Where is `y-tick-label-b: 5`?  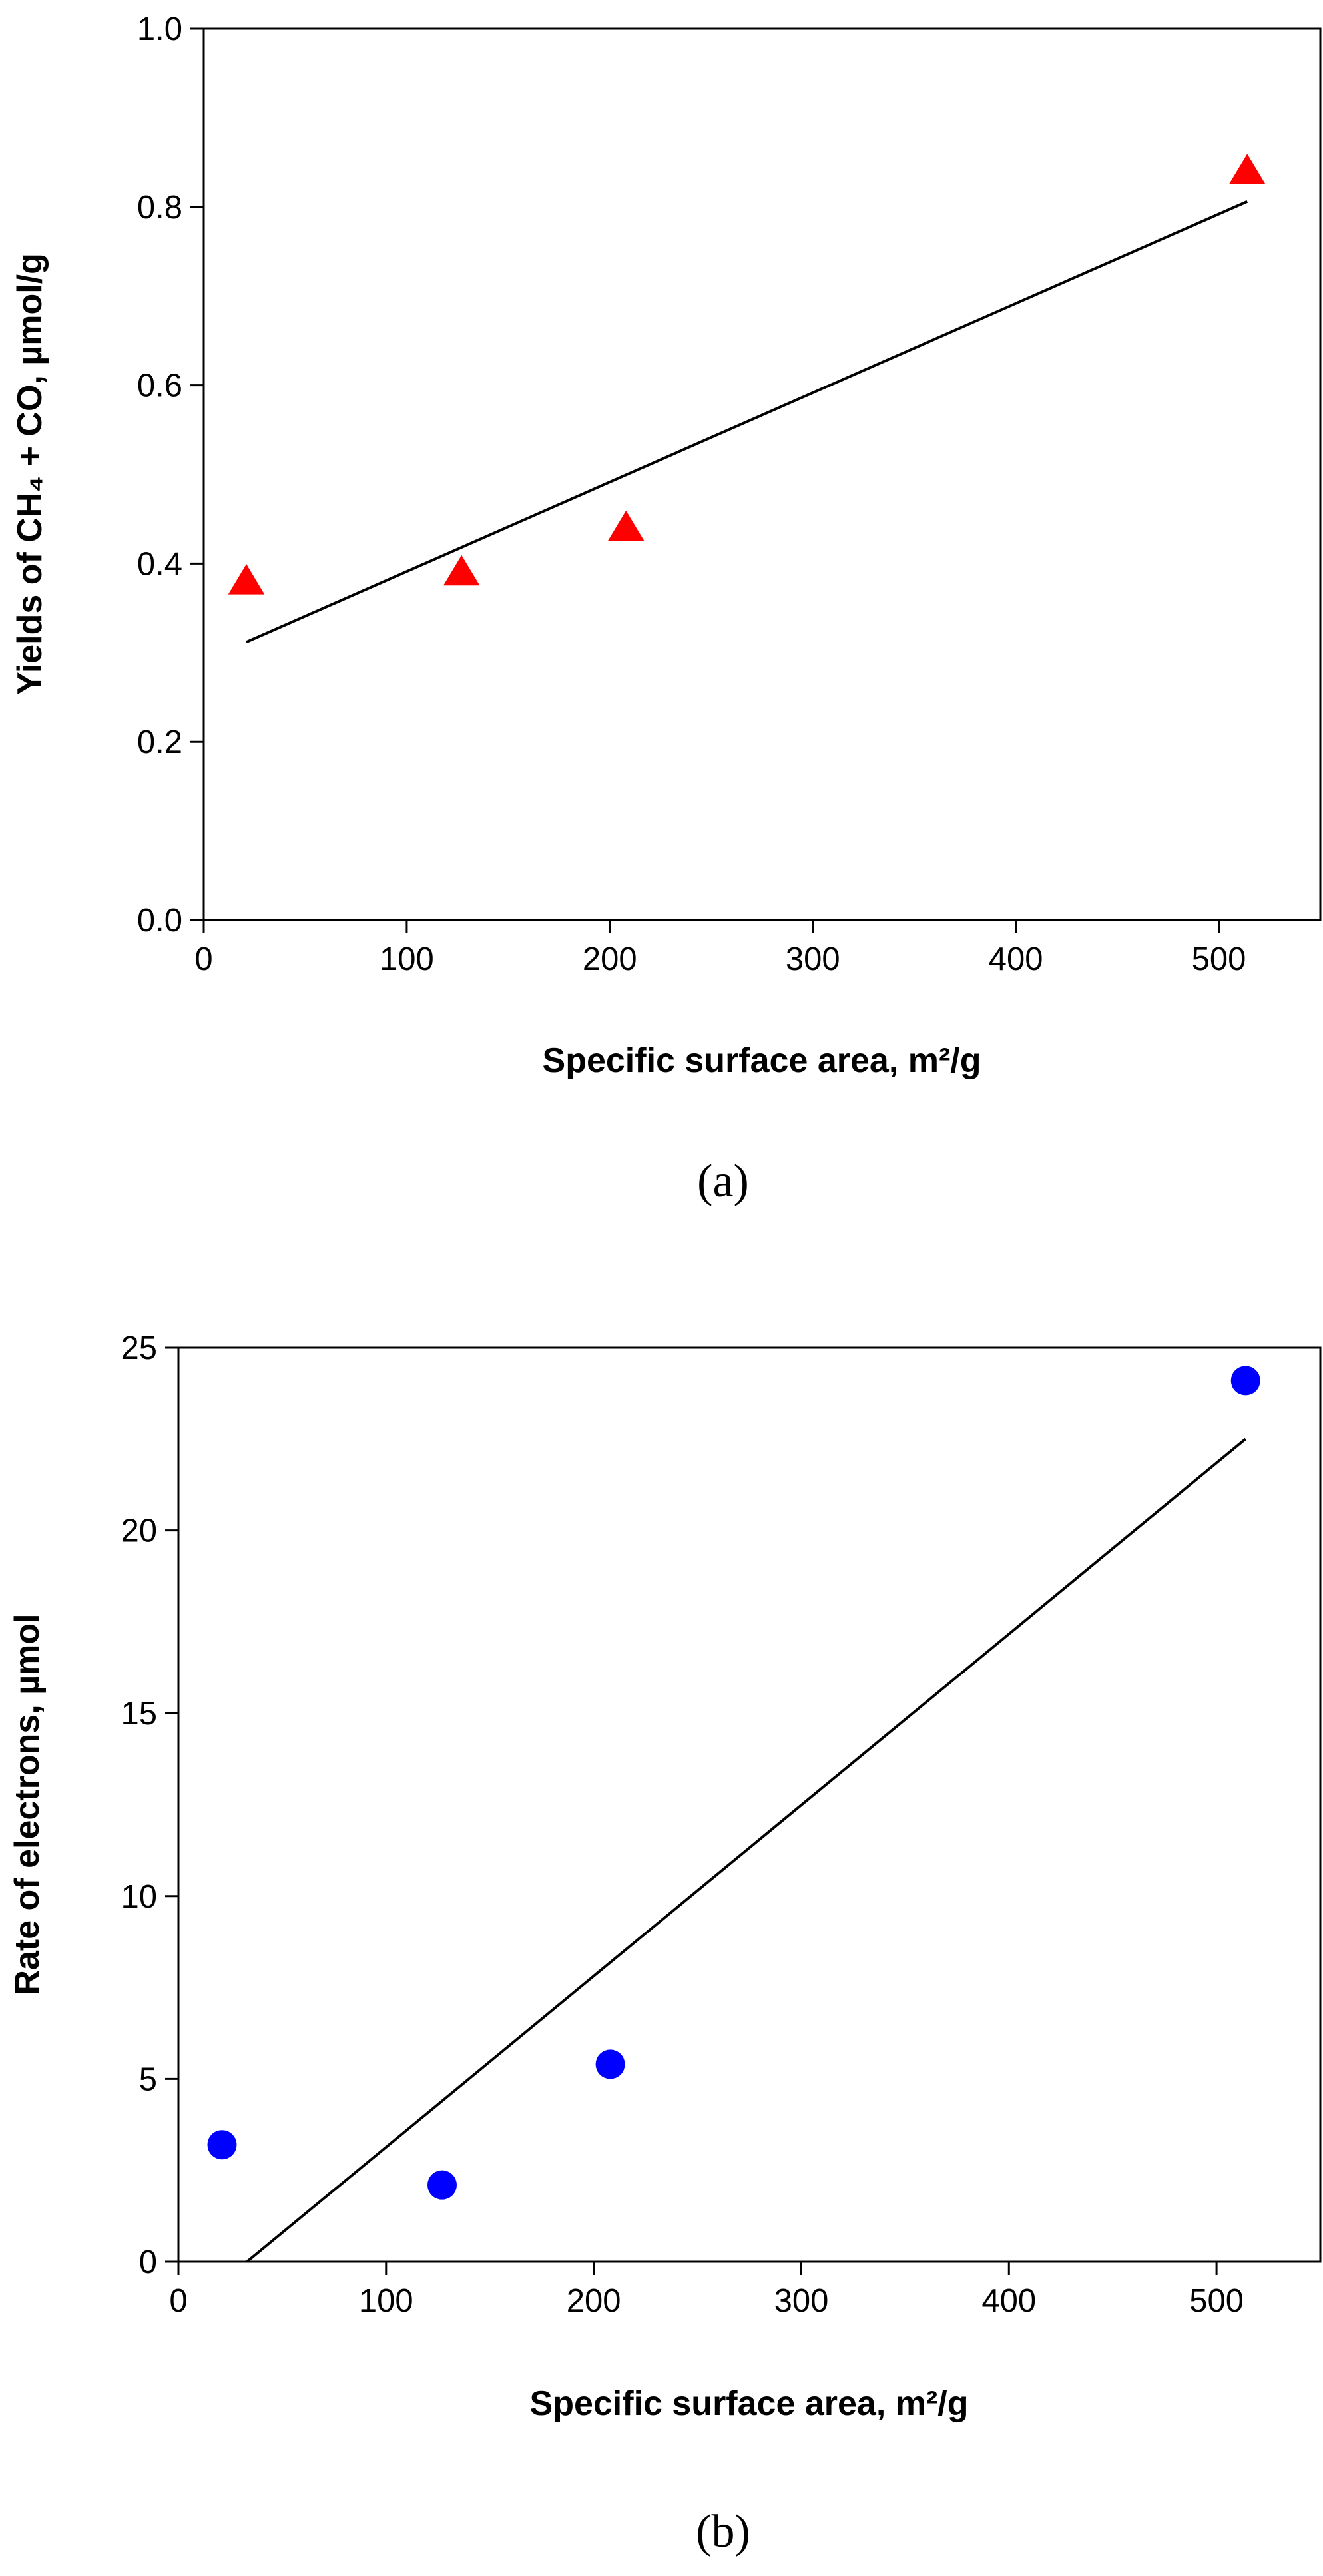 y-tick-label-b: 5 is located at coordinates (148, 2079).